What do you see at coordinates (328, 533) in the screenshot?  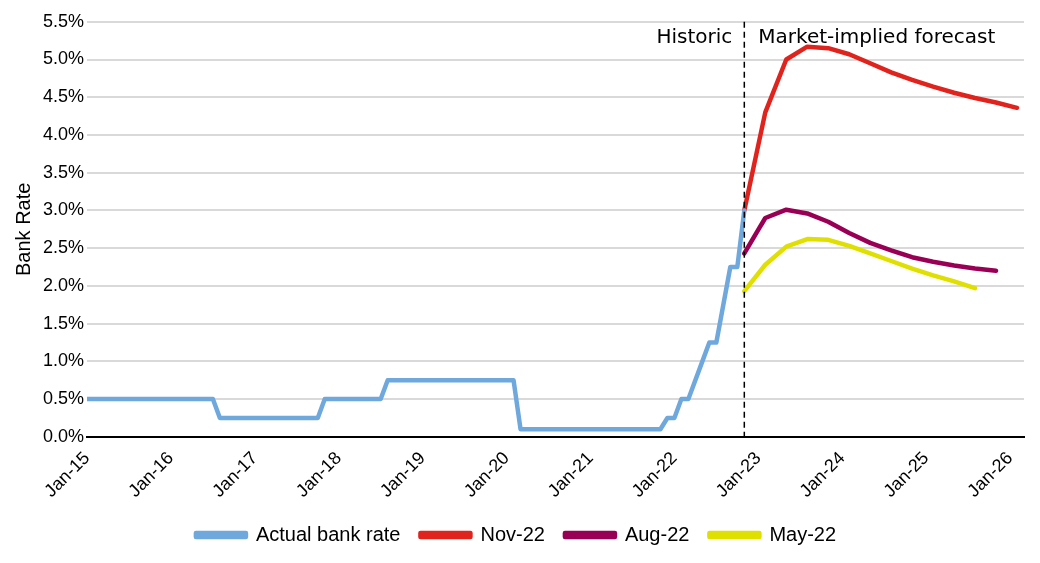 I see `legend-label: Actual bank rate` at bounding box center [328, 533].